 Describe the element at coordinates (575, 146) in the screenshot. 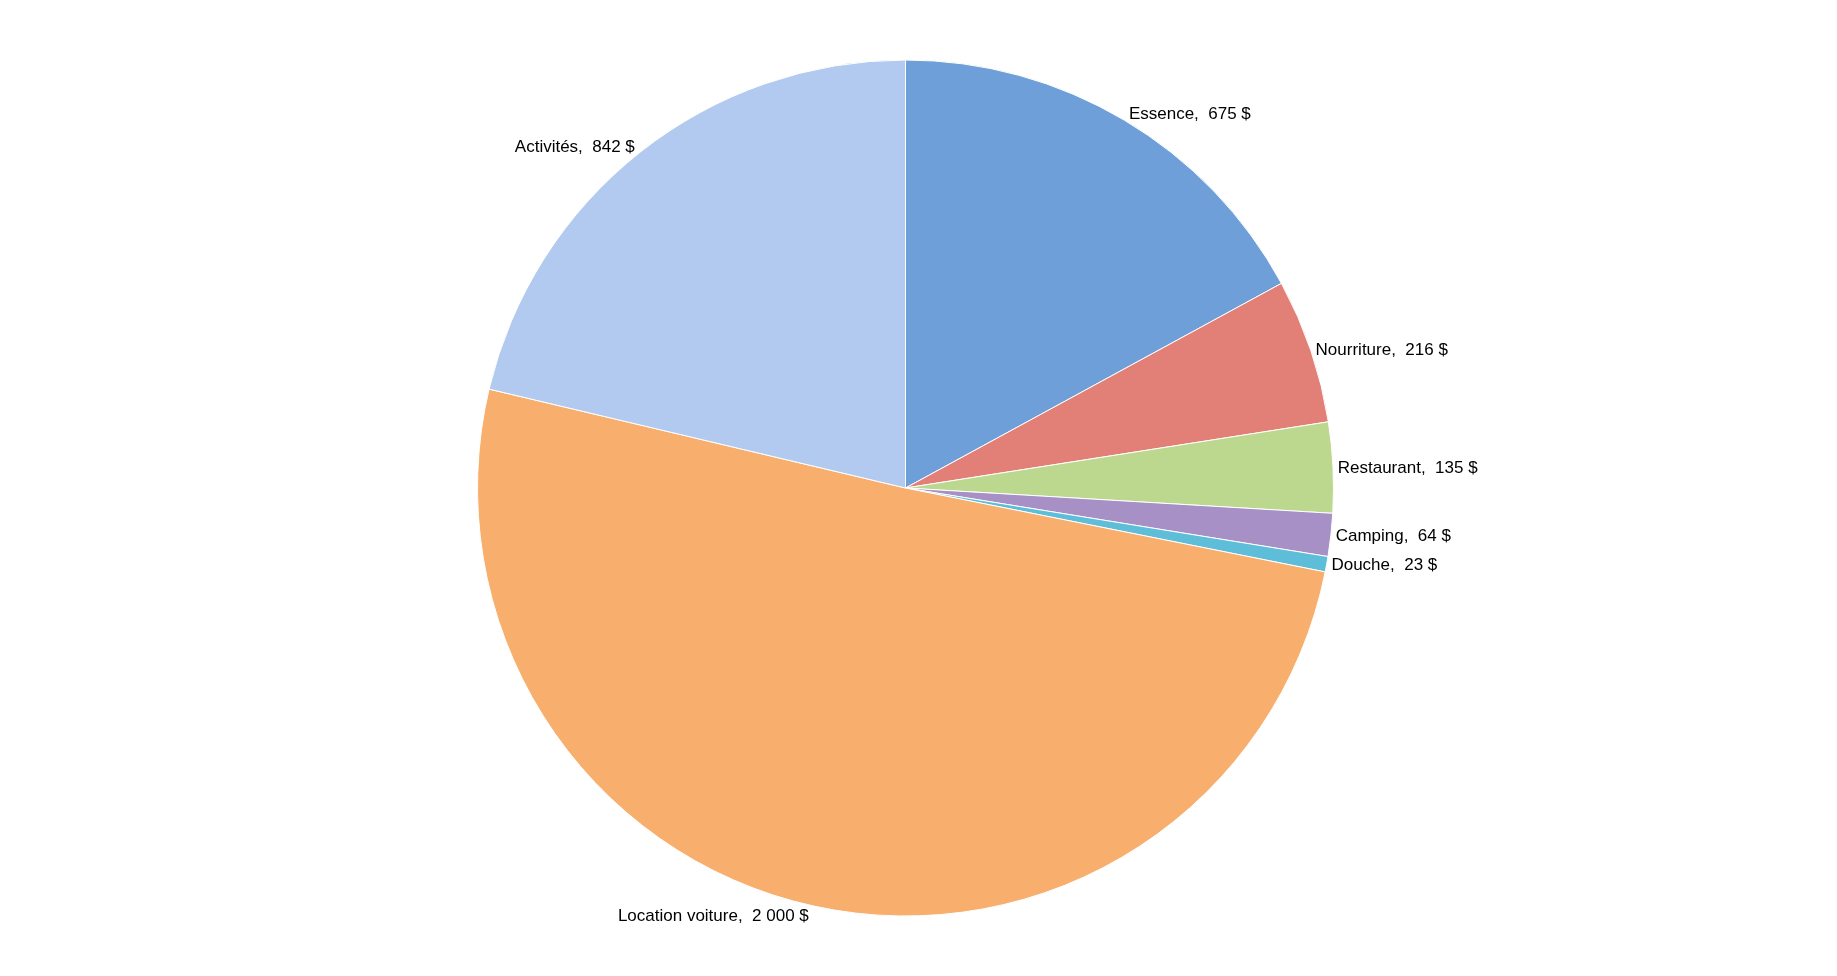

I see `slice-label: Activités, 842 $` at that location.